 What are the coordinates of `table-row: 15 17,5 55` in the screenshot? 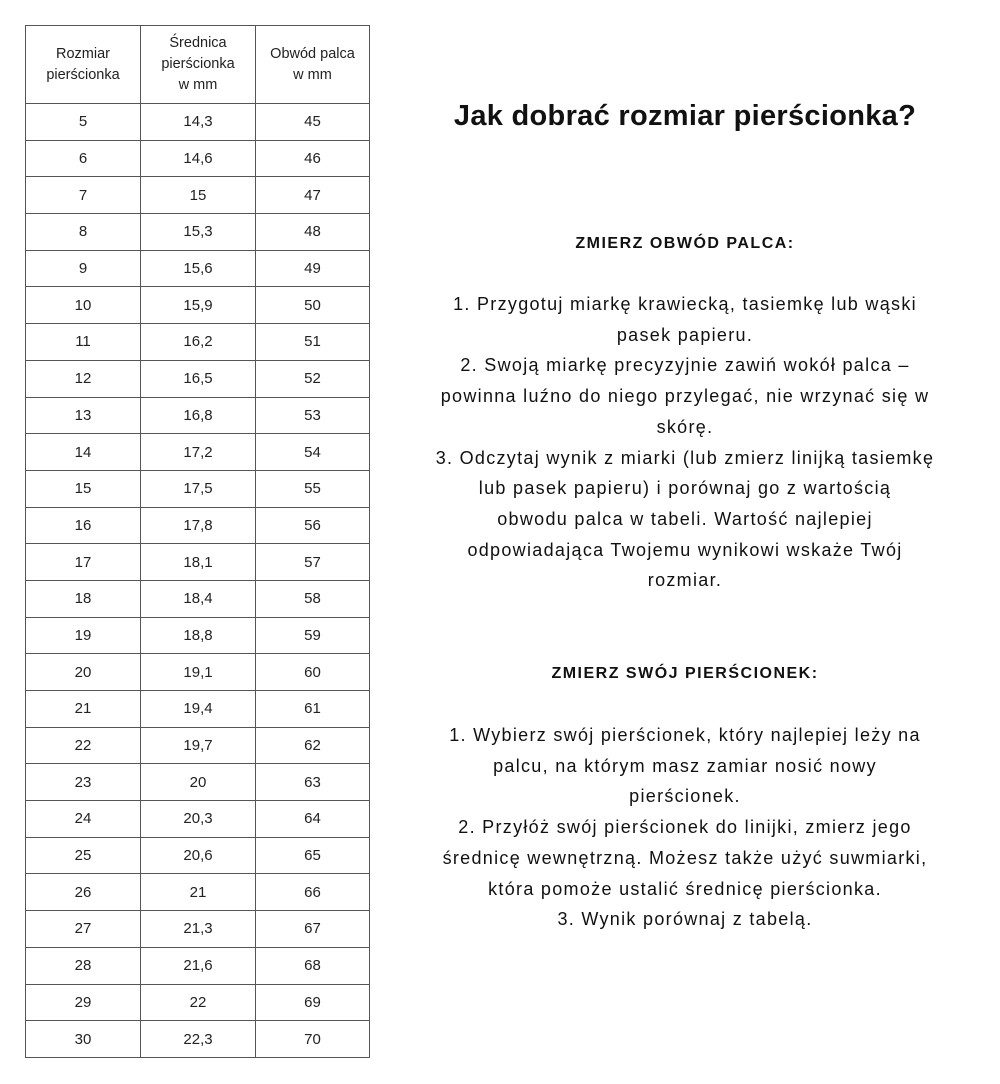 It's located at (197, 488).